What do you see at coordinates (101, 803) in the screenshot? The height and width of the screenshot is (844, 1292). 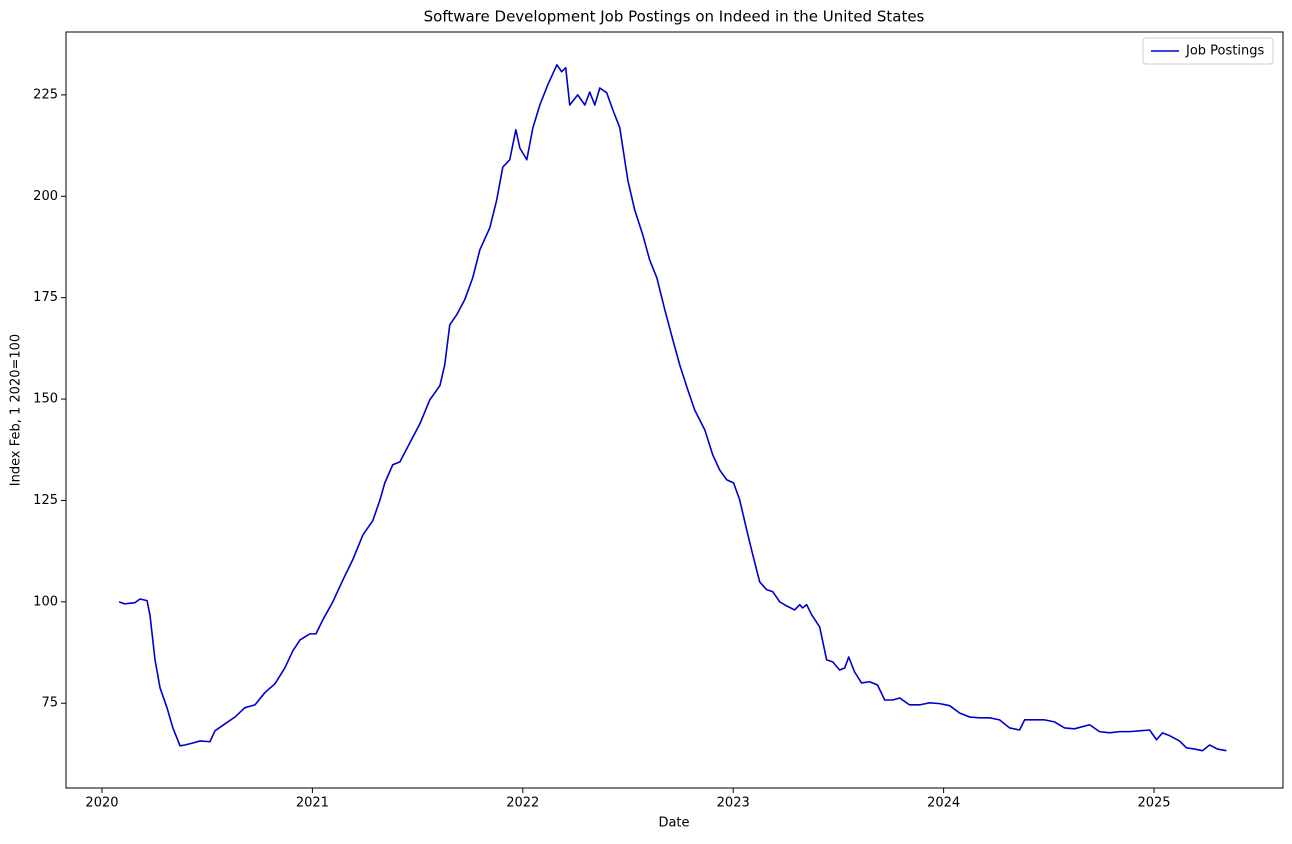 I see `x-tick-label: 2020` at bounding box center [101, 803].